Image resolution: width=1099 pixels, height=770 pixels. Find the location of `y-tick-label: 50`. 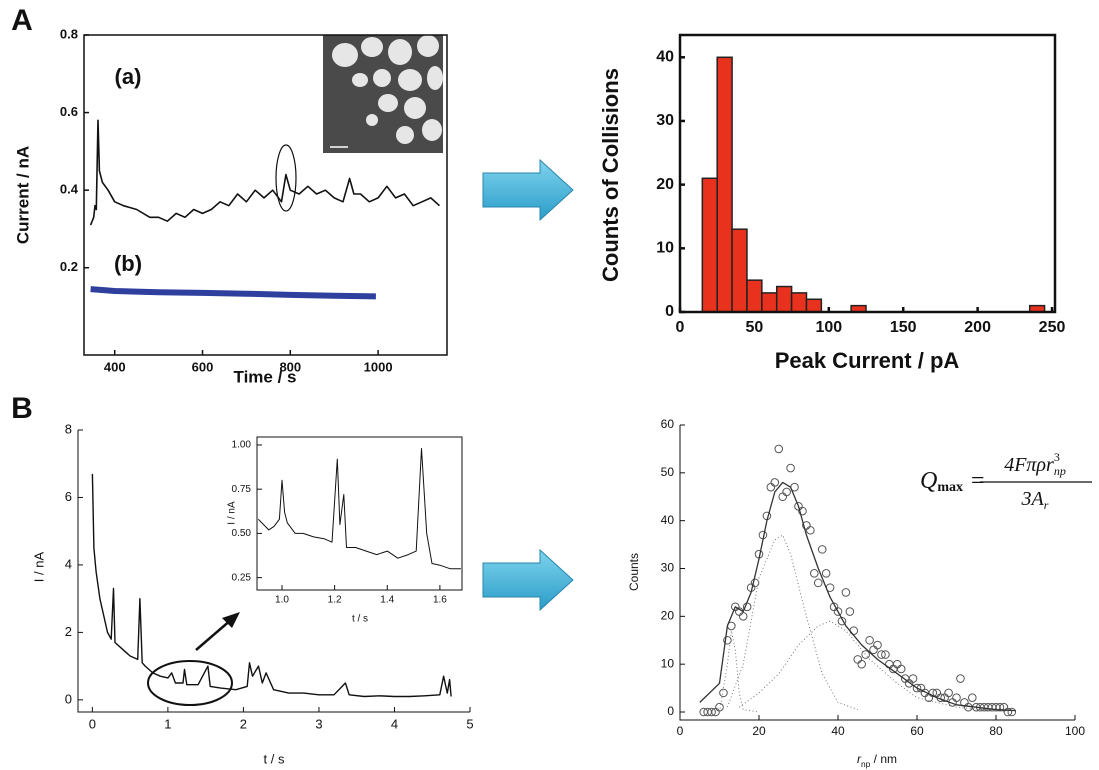

y-tick-label: 50 is located at coordinates (668, 472).